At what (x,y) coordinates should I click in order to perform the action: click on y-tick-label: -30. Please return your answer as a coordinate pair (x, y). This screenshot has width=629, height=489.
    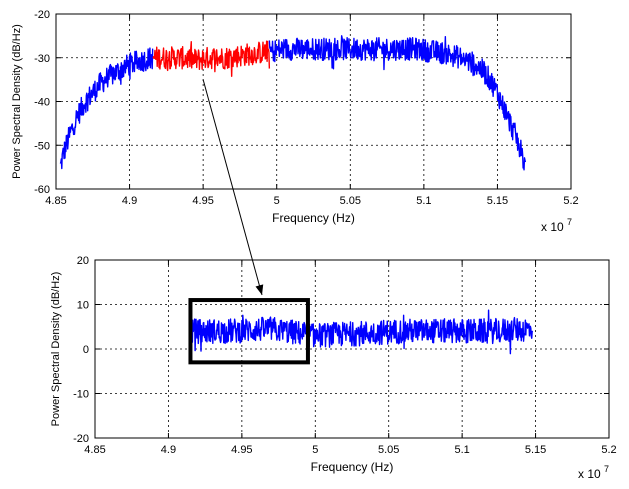
    Looking at the image, I should click on (42, 59).